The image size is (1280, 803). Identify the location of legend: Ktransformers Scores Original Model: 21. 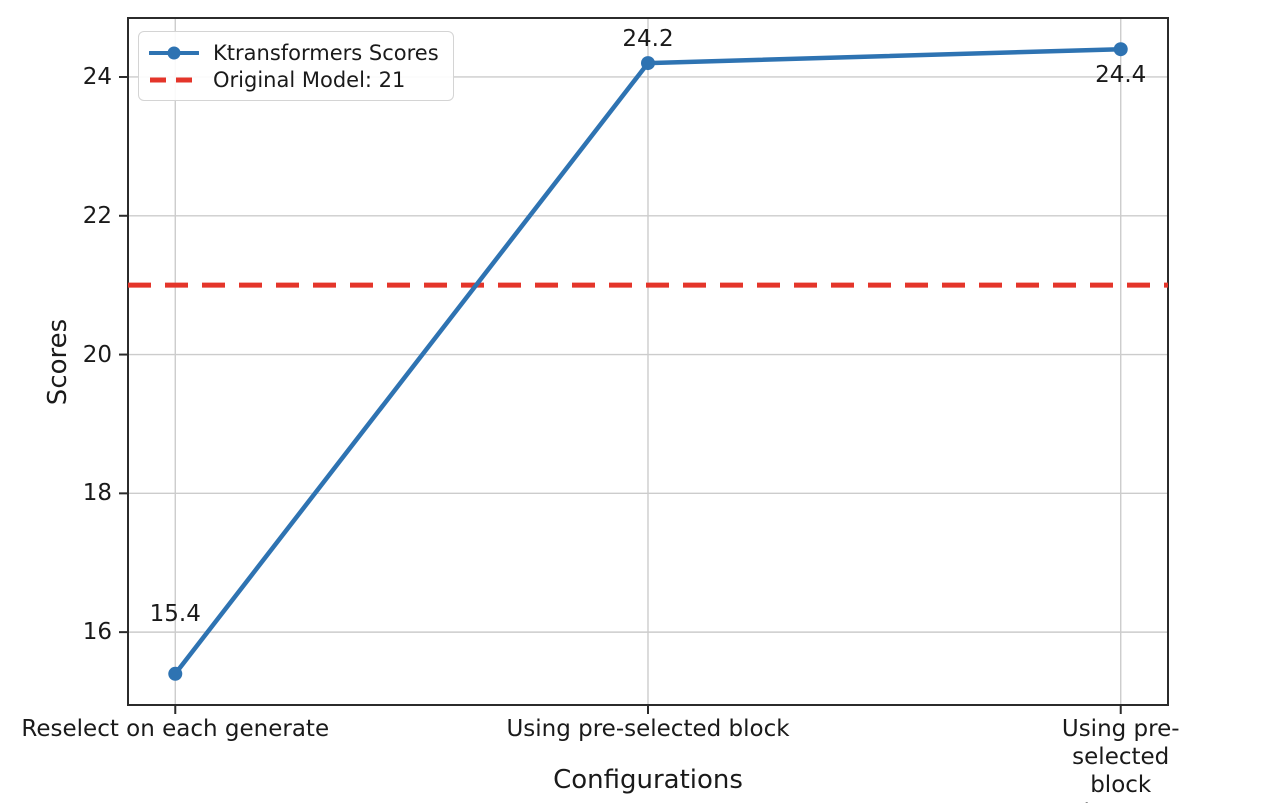
(296, 66).